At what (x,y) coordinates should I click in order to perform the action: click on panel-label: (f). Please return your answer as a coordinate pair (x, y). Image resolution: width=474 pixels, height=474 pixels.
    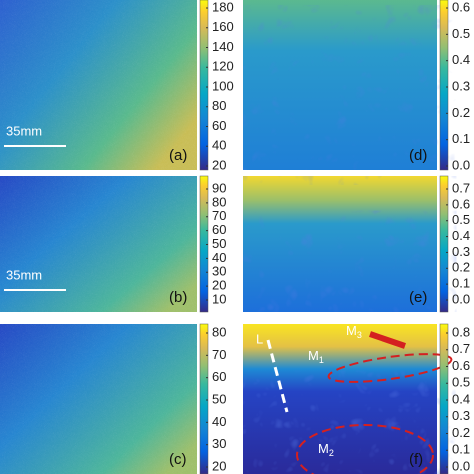
    Looking at the image, I should click on (416, 459).